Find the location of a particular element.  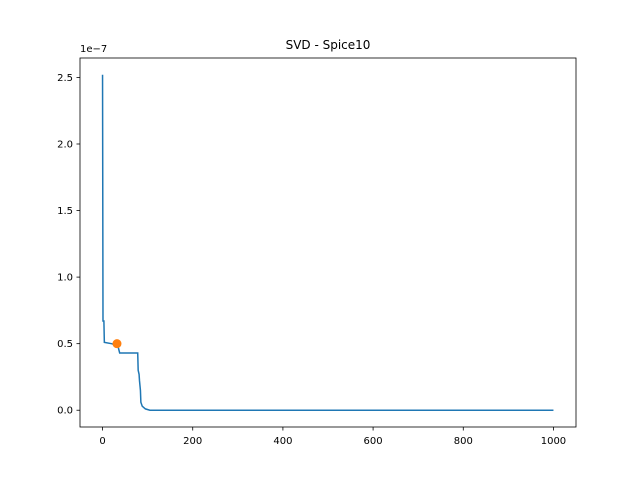

x-tick-label: 800 is located at coordinates (463, 441).